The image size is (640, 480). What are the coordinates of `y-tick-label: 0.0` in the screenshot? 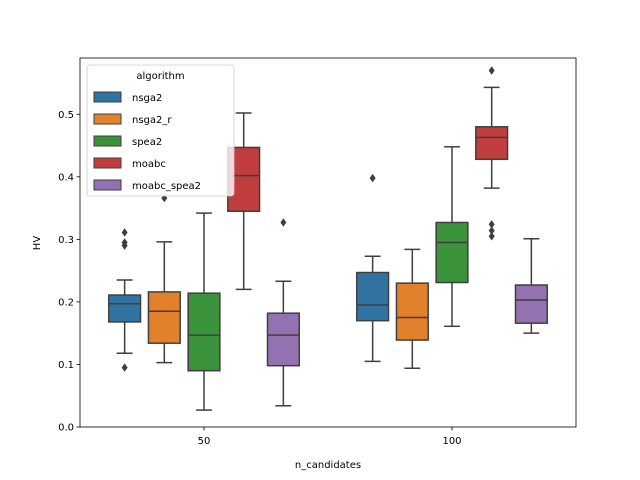 It's located at (66, 428).